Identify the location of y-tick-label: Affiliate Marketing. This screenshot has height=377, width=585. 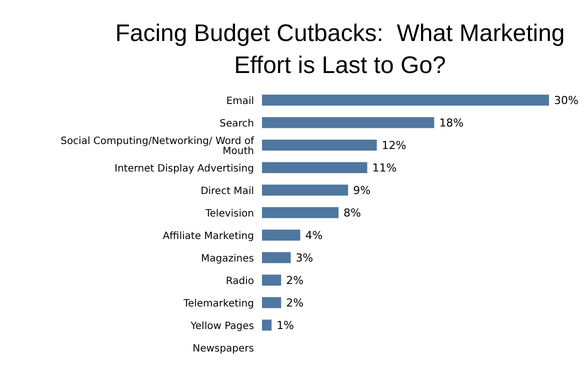
(208, 236).